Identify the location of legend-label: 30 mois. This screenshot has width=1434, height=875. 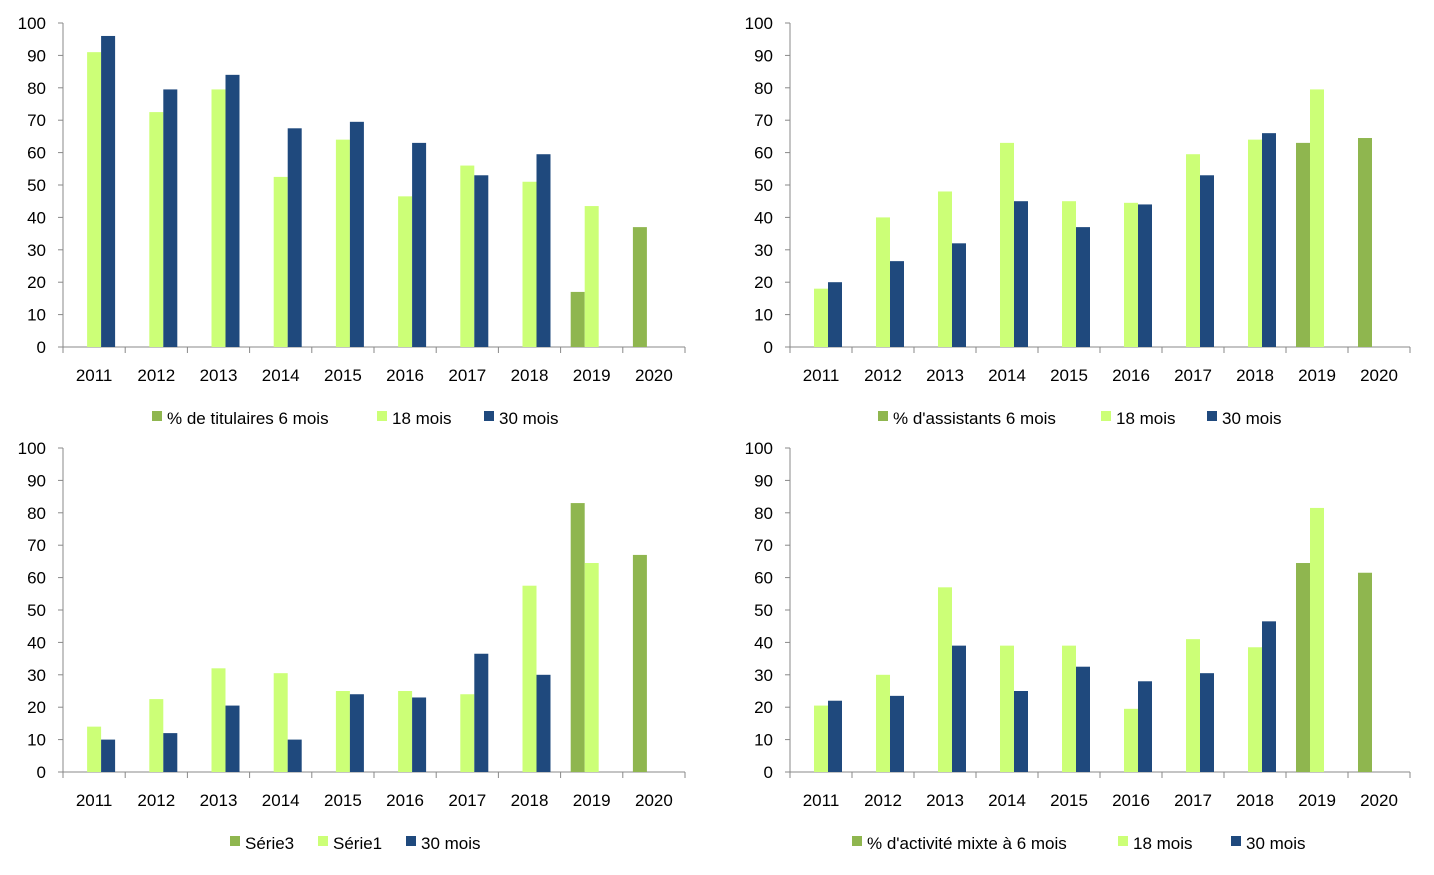
(1252, 418).